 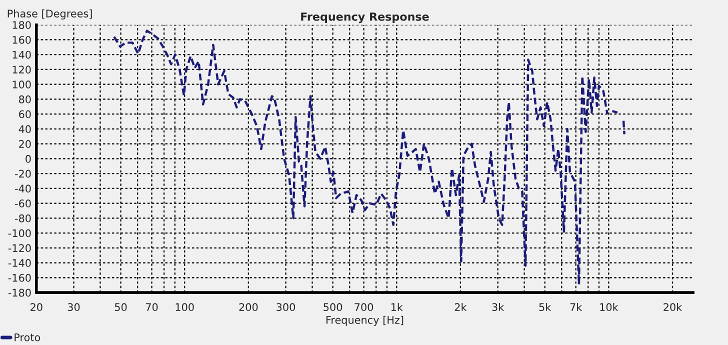 What do you see at coordinates (25, 114) in the screenshot?
I see `y-tick-label: 60` at bounding box center [25, 114].